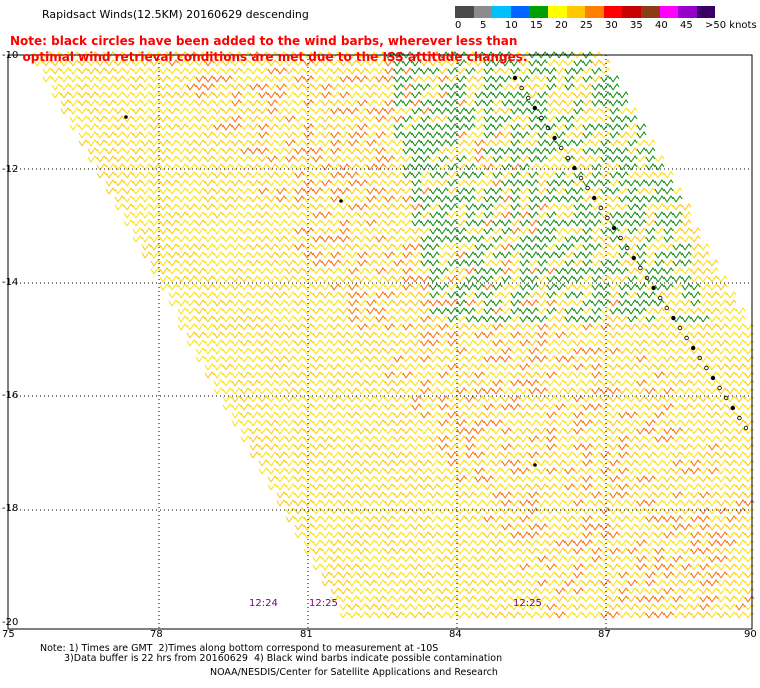 Image resolution: width=760 pixels, height=688 pixels. Describe the element at coordinates (10, 282) in the screenshot. I see `lat-label-14s: -14` at that location.